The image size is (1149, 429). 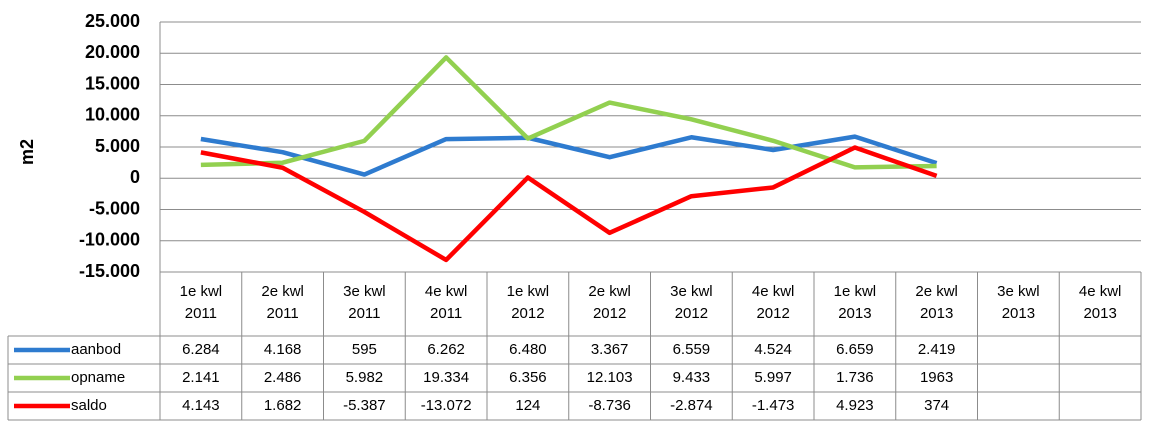 I want to click on table-cell: 2.419, so click(x=937, y=349).